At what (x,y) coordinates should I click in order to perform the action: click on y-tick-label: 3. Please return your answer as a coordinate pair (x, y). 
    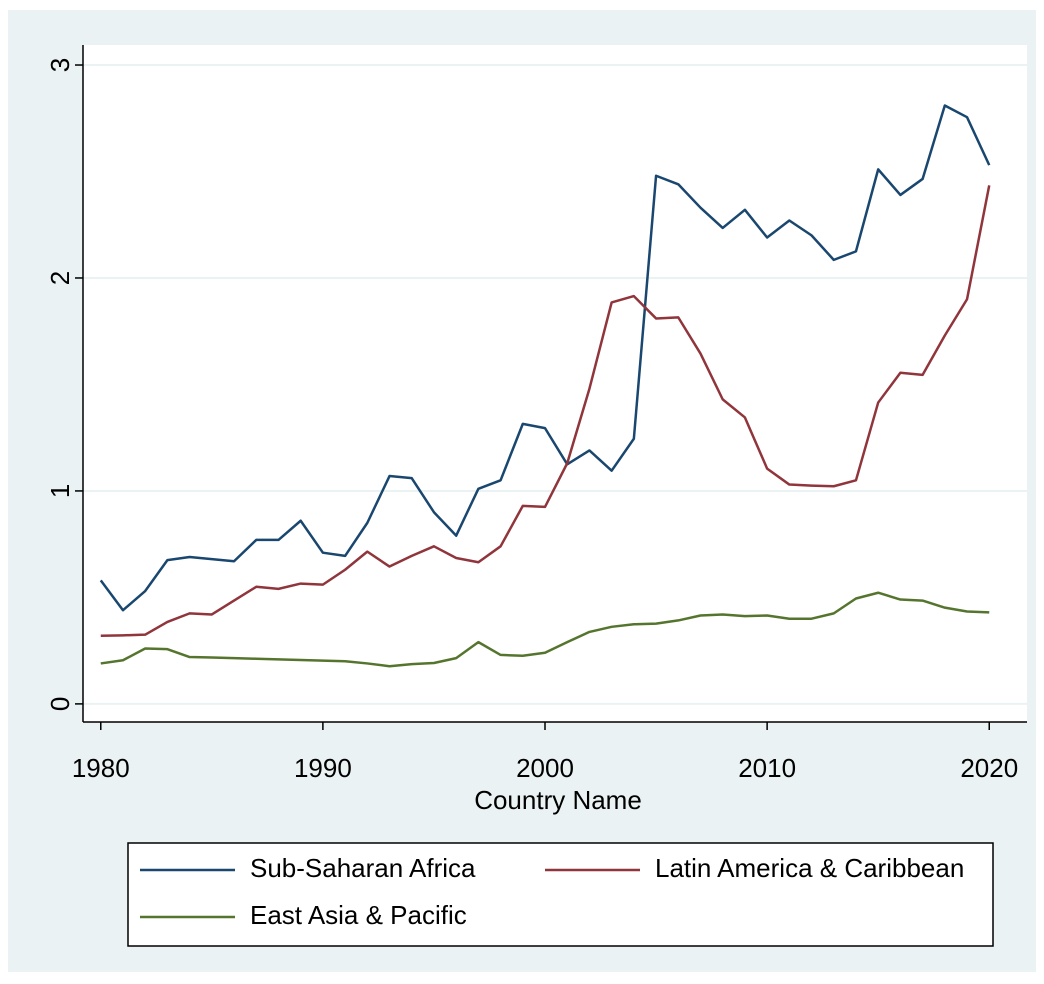
    Looking at the image, I should click on (60, 65).